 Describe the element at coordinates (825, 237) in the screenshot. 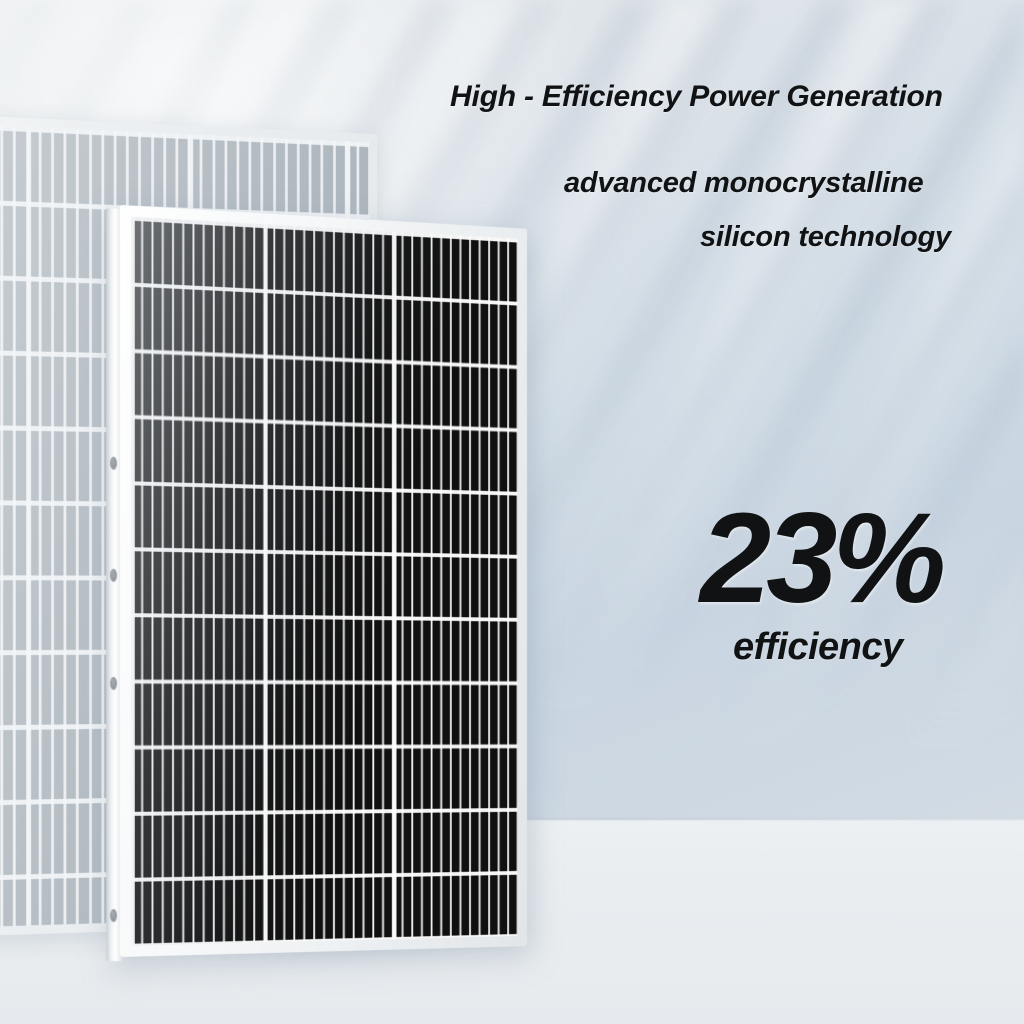

I see `subheadline-line-2: silicon technology` at that location.